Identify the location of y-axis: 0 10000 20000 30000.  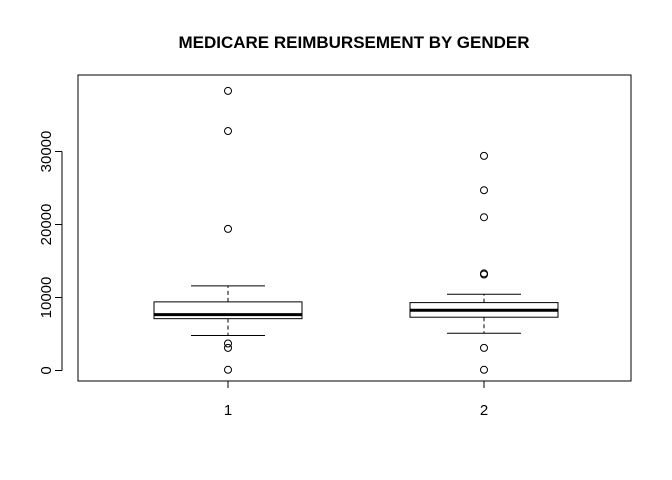
(50, 253).